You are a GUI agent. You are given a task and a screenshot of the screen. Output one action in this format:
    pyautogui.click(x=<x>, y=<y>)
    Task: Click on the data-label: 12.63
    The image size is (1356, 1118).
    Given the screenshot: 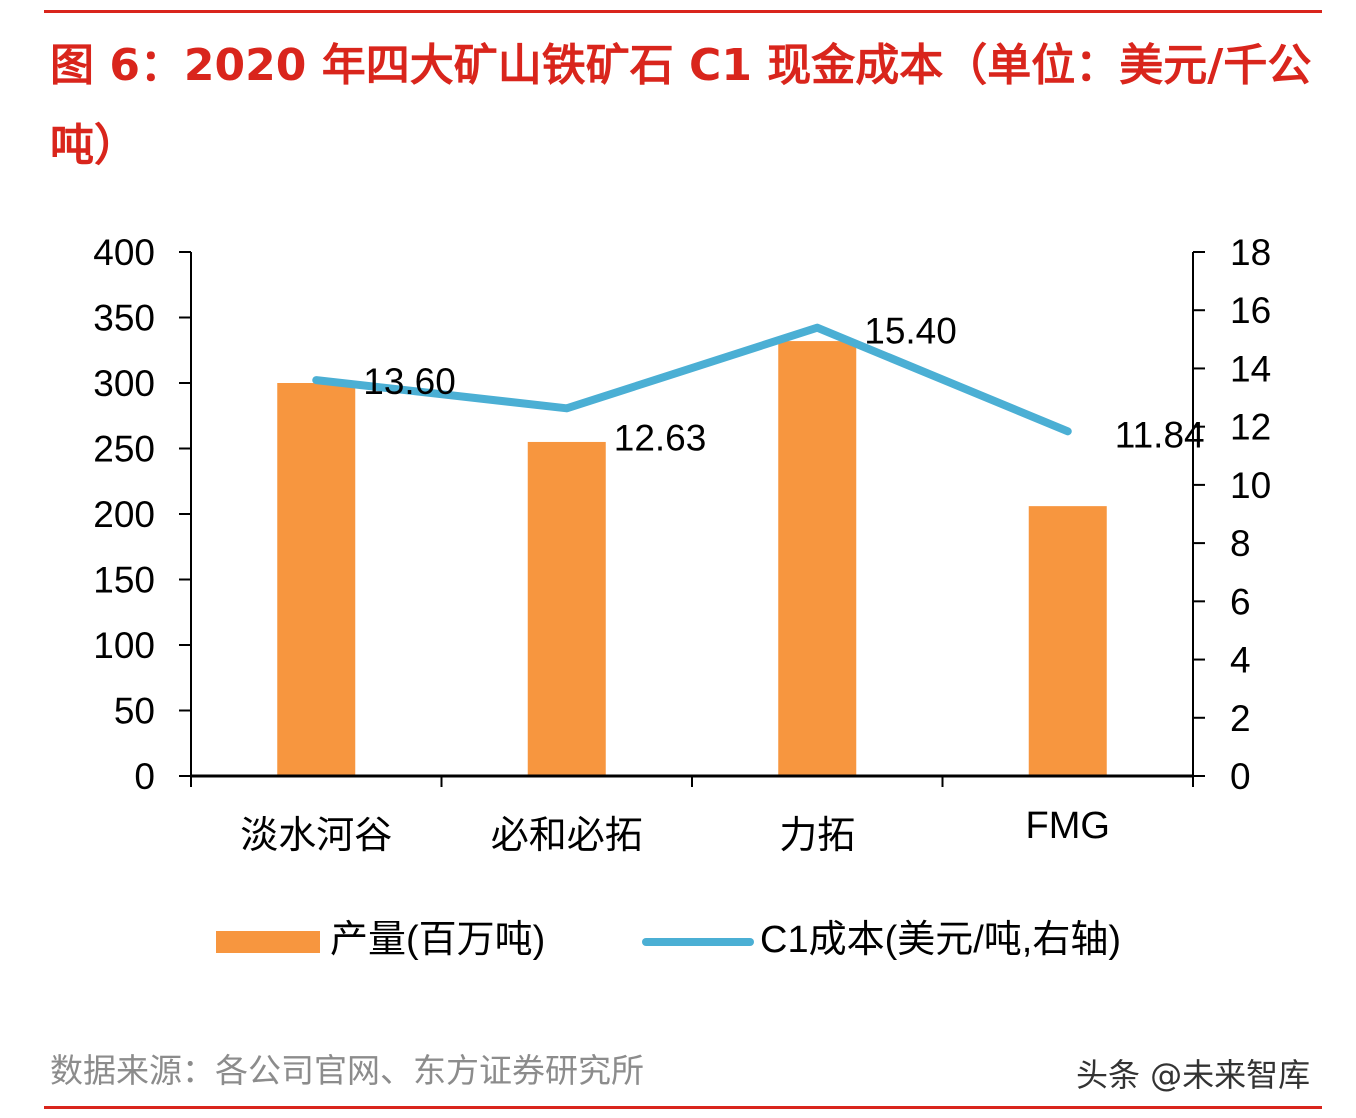 What is the action you would take?
    pyautogui.click(x=660, y=437)
    